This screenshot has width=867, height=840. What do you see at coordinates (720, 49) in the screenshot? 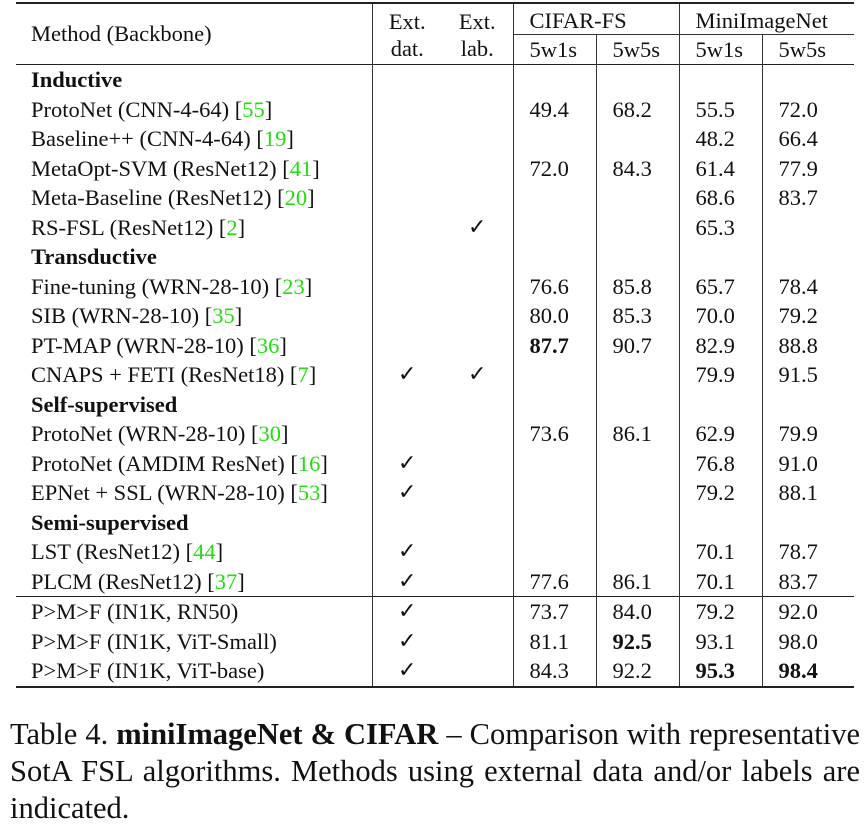
I see `header-mini-5w1s: 5w1s` at bounding box center [720, 49].